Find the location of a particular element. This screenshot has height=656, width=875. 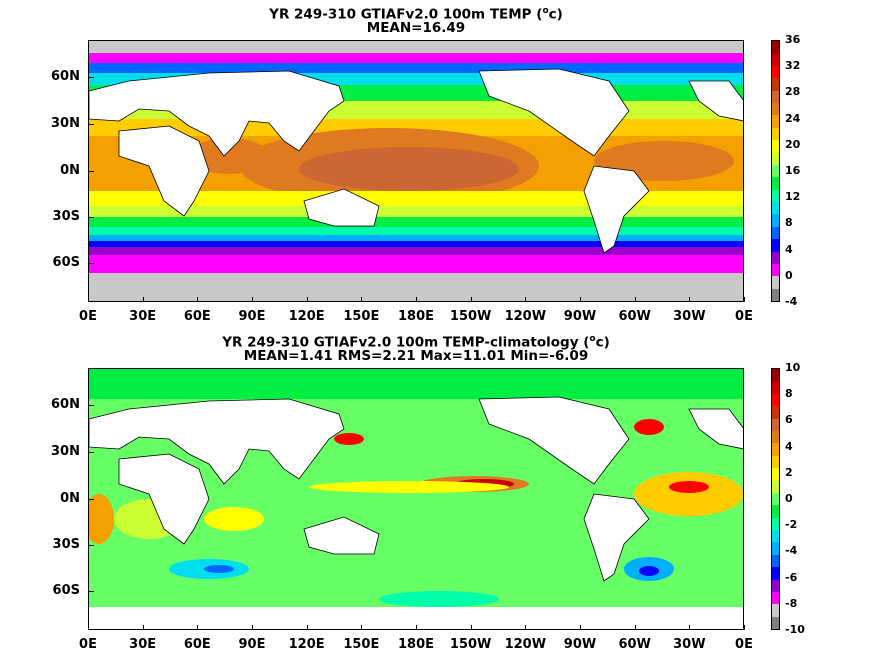

colorbar-tick-label: -8 is located at coordinates (791, 603).